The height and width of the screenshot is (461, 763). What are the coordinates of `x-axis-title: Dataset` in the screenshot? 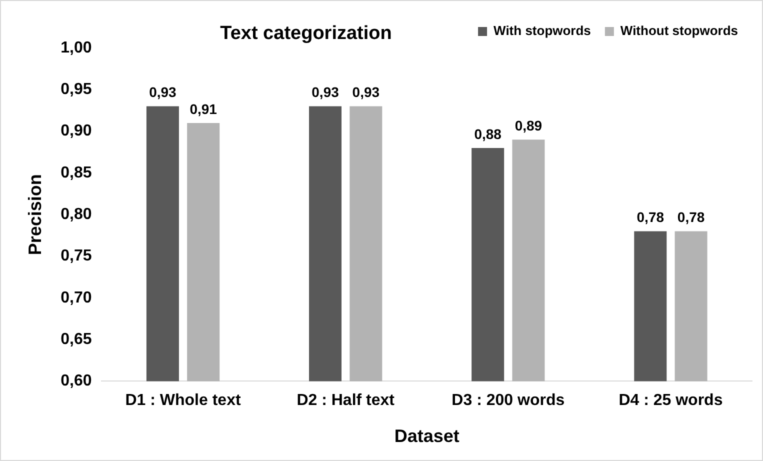 It's located at (427, 436).